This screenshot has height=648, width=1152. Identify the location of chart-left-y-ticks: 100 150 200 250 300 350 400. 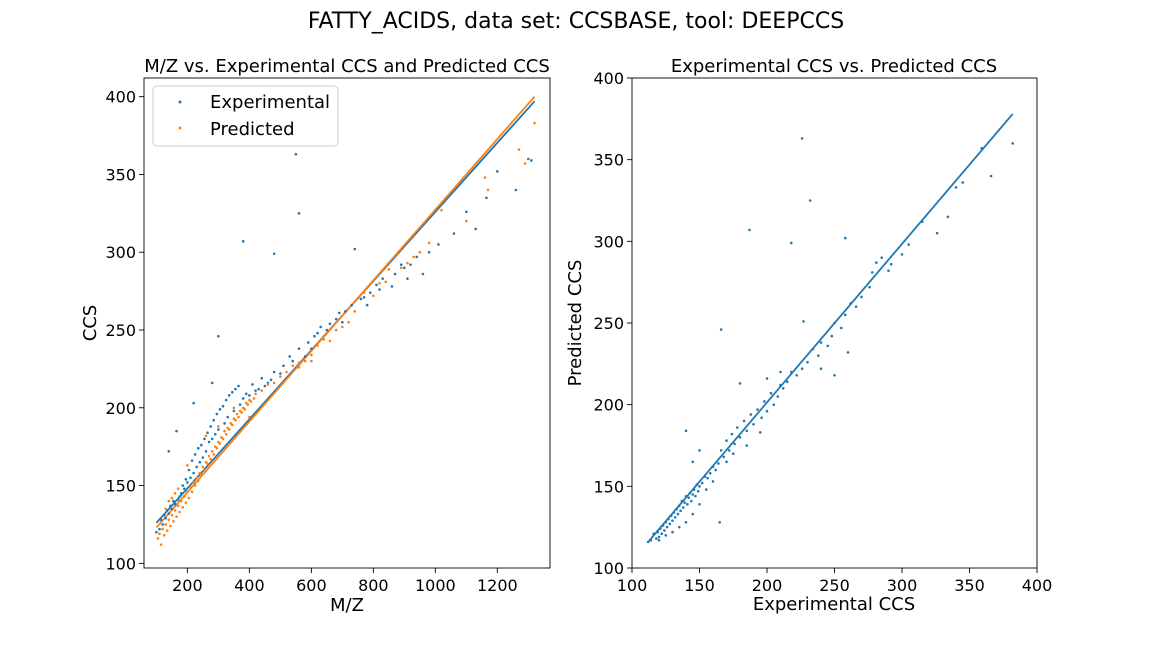
(124, 330).